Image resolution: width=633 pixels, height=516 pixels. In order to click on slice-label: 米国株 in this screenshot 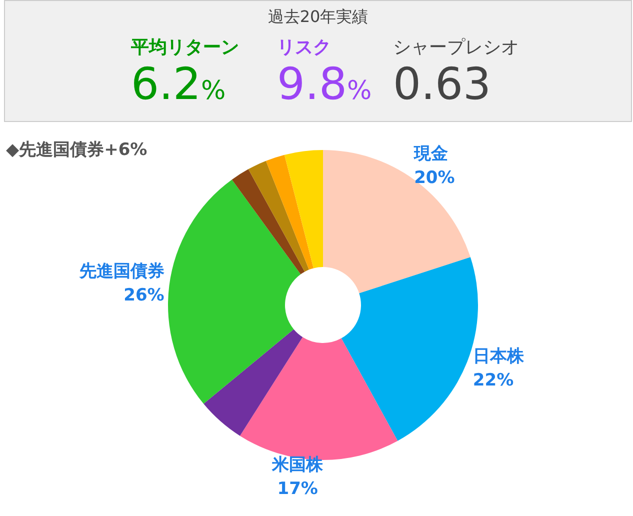, I will do `click(297, 464)`.